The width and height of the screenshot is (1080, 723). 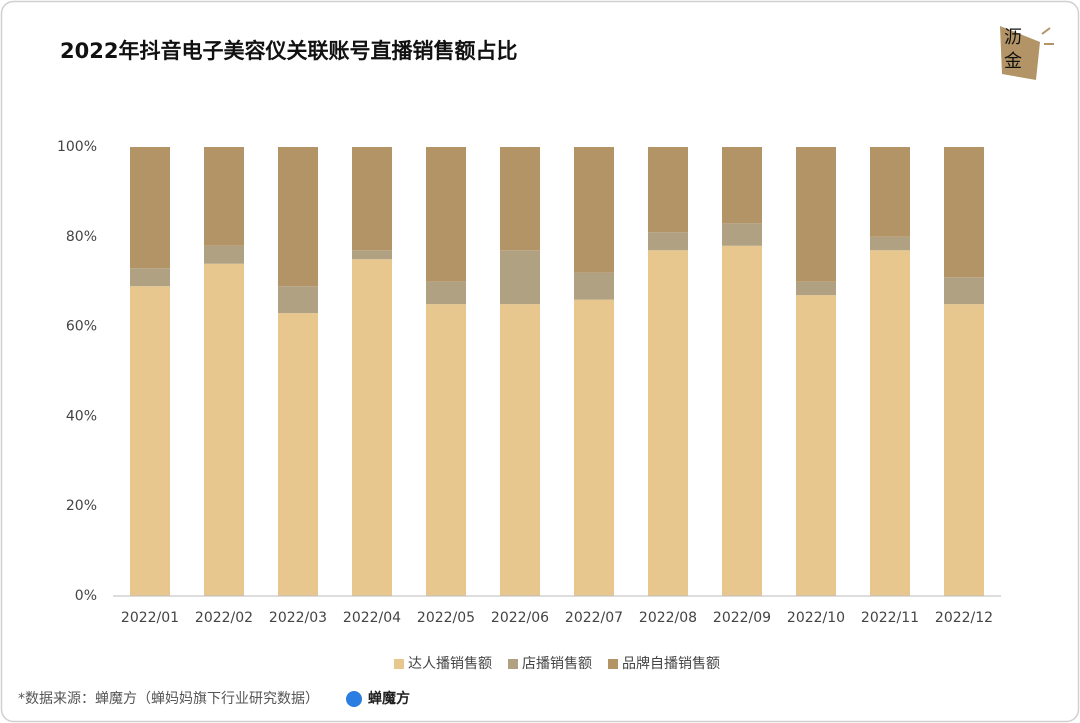 I want to click on x-tick-label: 2022/08, so click(x=668, y=618).